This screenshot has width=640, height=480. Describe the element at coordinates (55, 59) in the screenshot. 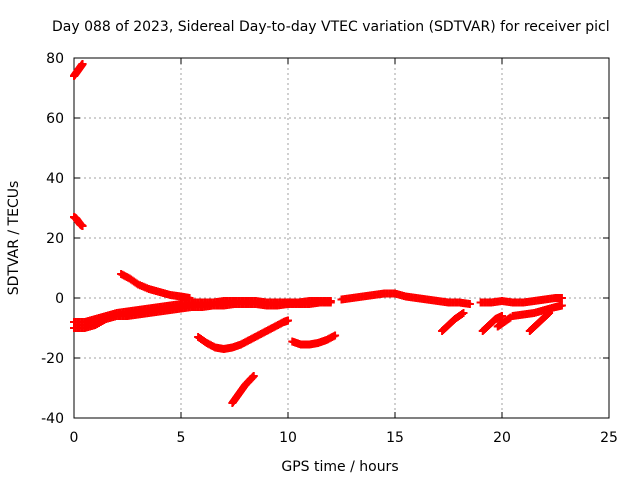

I see `y-tick-label: 80` at that location.